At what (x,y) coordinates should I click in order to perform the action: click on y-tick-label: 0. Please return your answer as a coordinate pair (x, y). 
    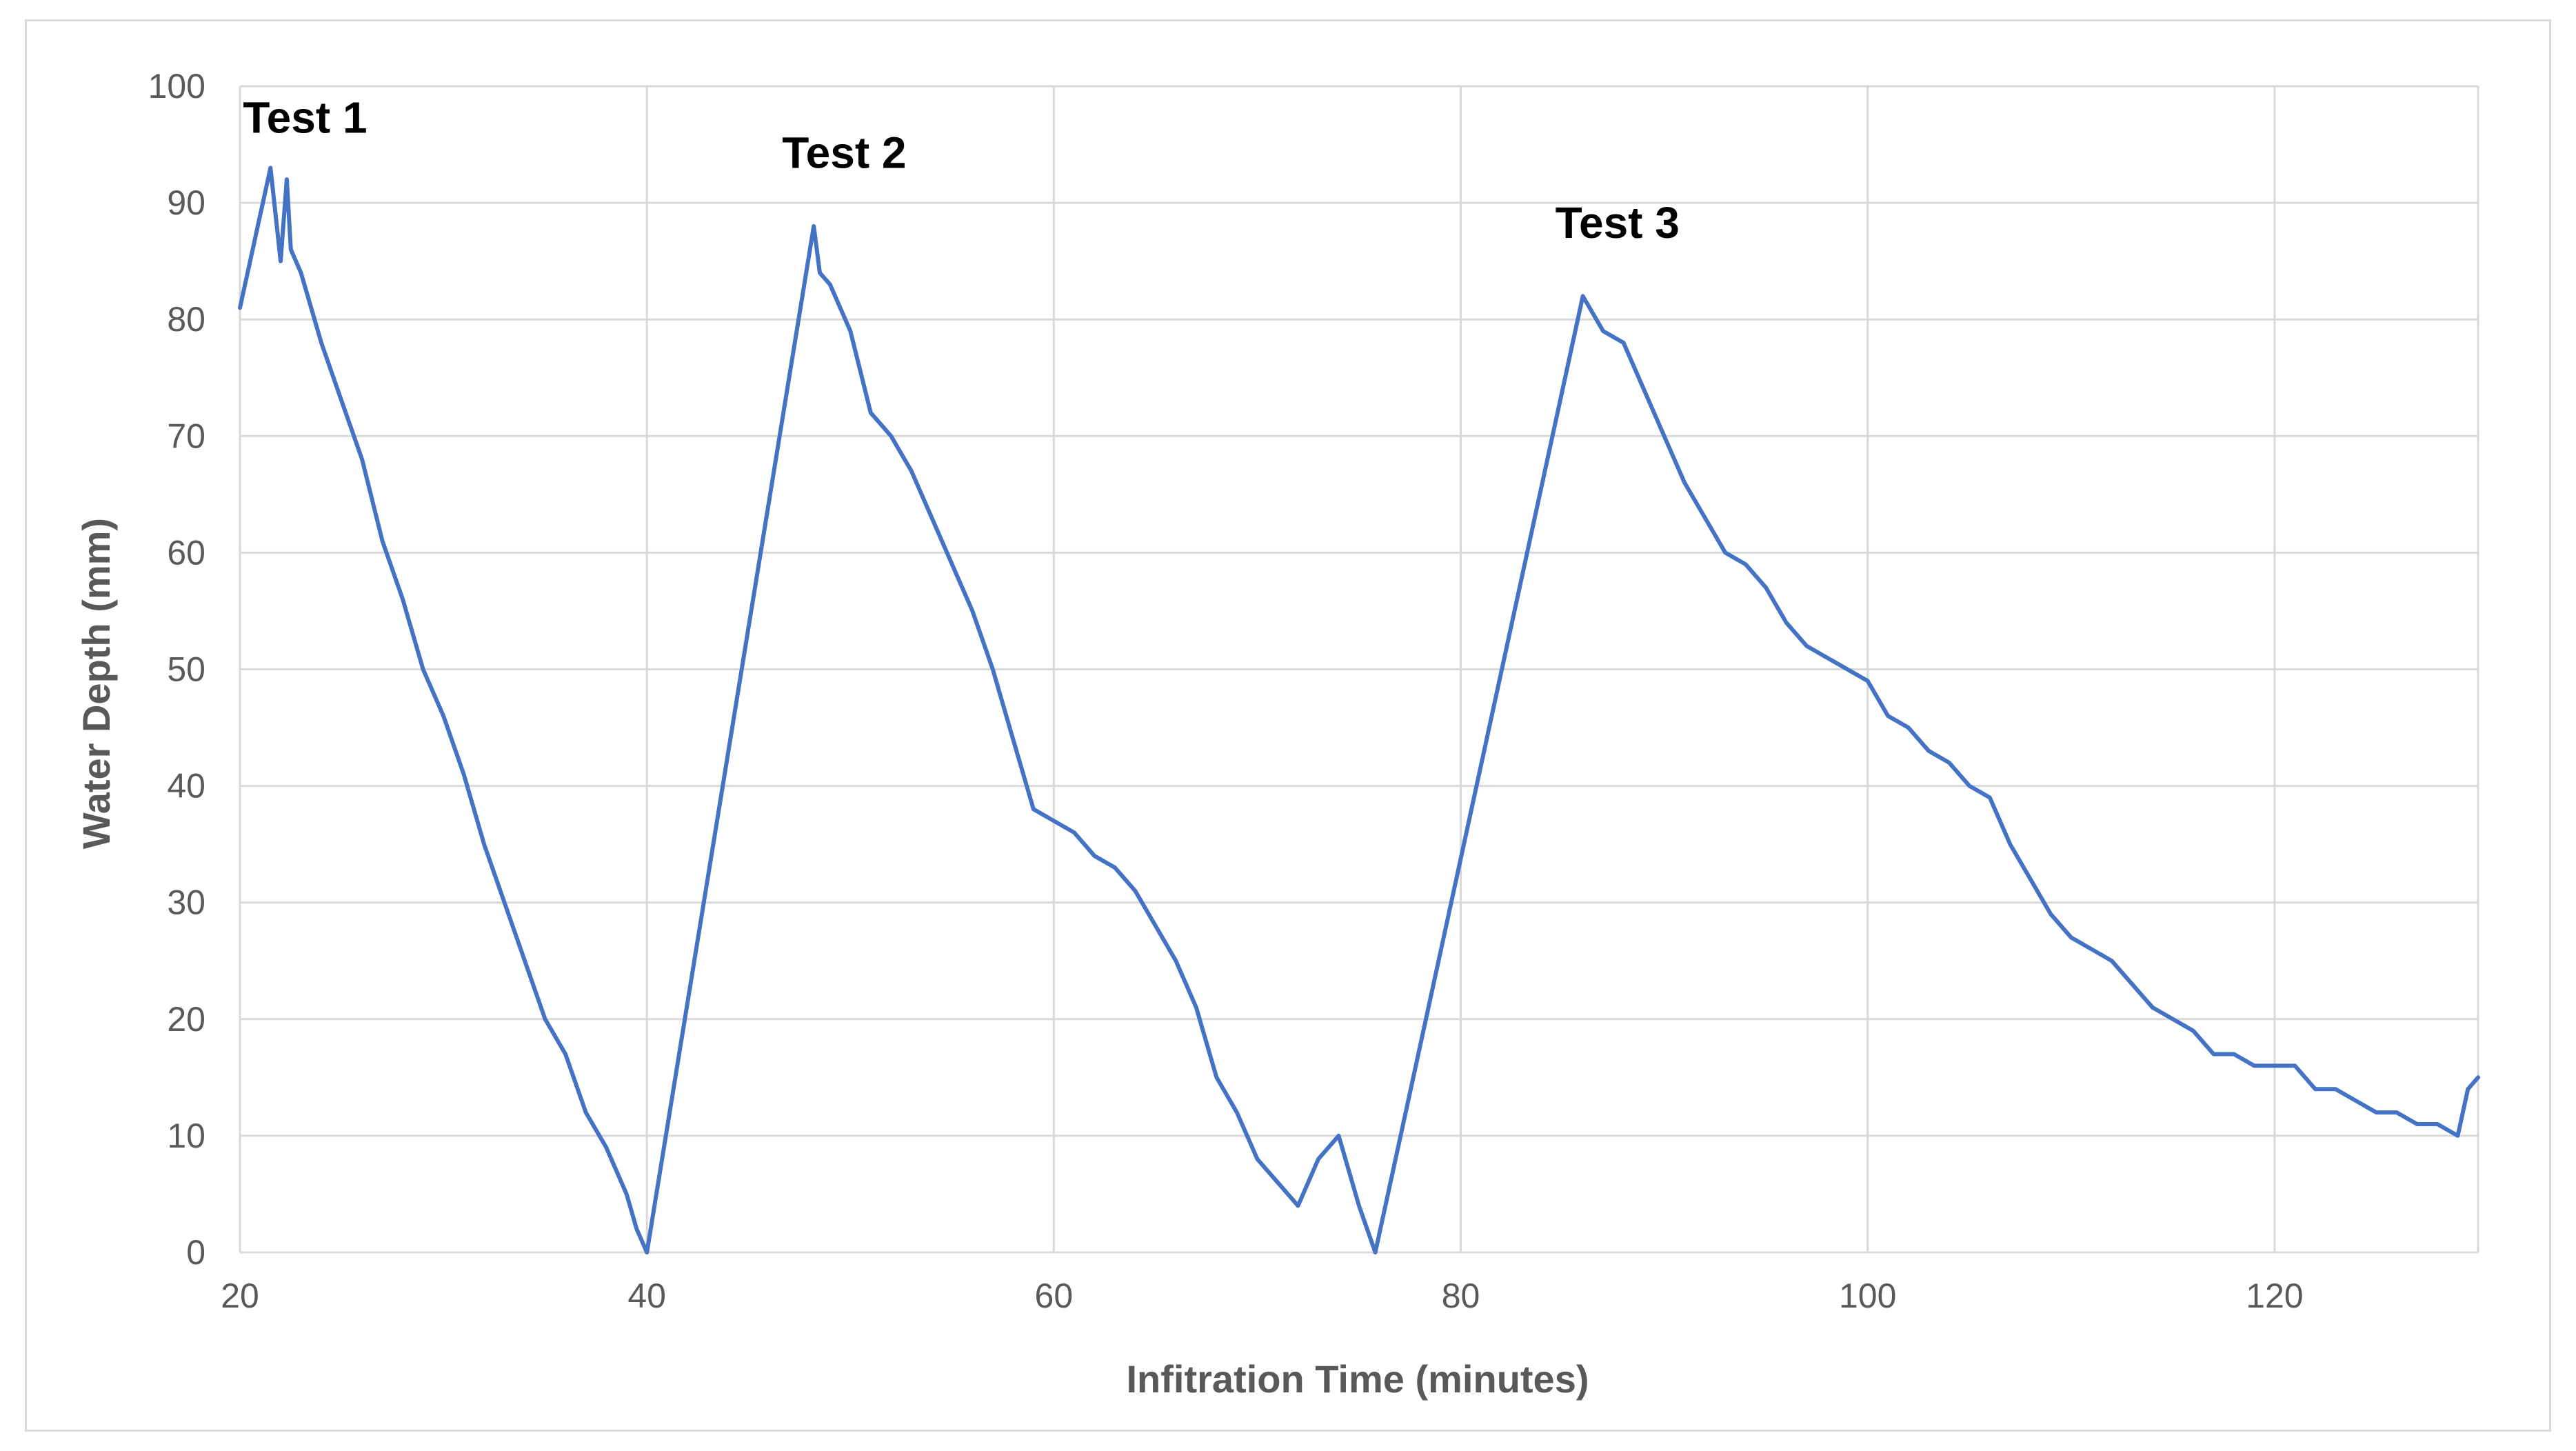
    Looking at the image, I should click on (195, 1252).